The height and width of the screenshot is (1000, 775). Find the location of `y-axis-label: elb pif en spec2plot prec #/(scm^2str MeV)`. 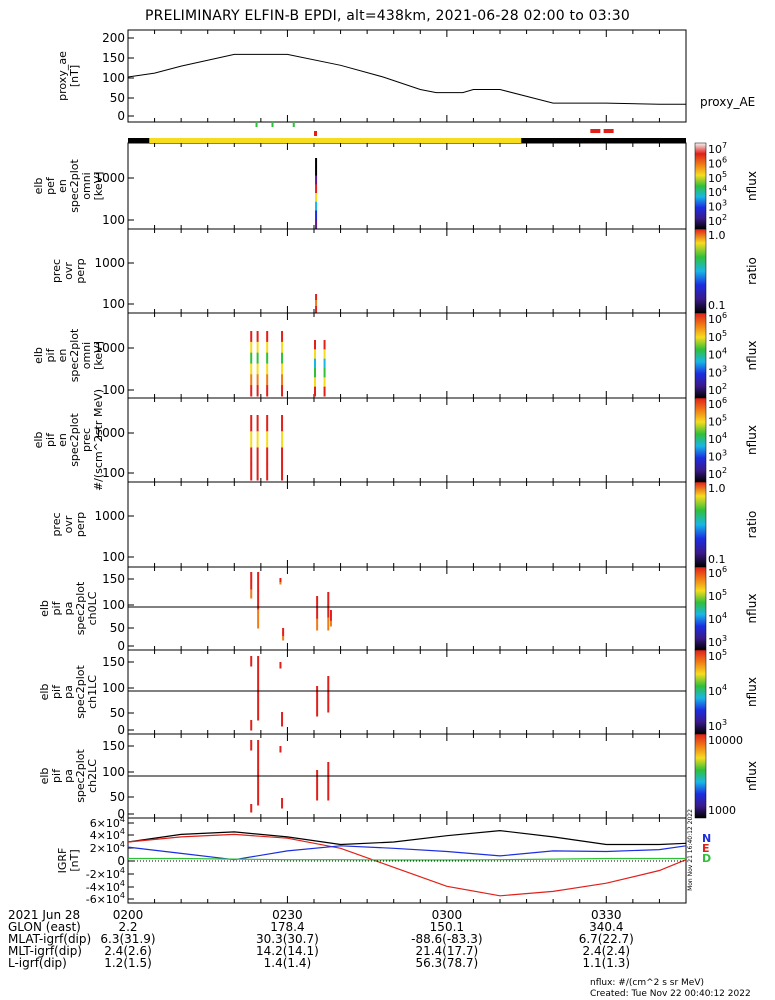

y-axis-label: elb pif en spec2plot prec #/(scm^2str MeV) is located at coordinates (68, 440).